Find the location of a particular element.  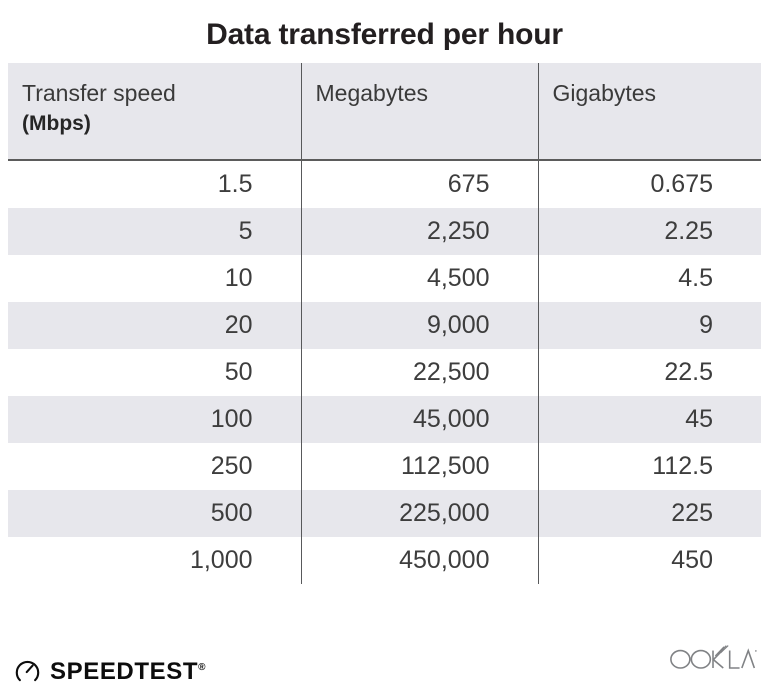

speedtest-wordmark-text: SPEEDTEST is located at coordinates (124, 671).